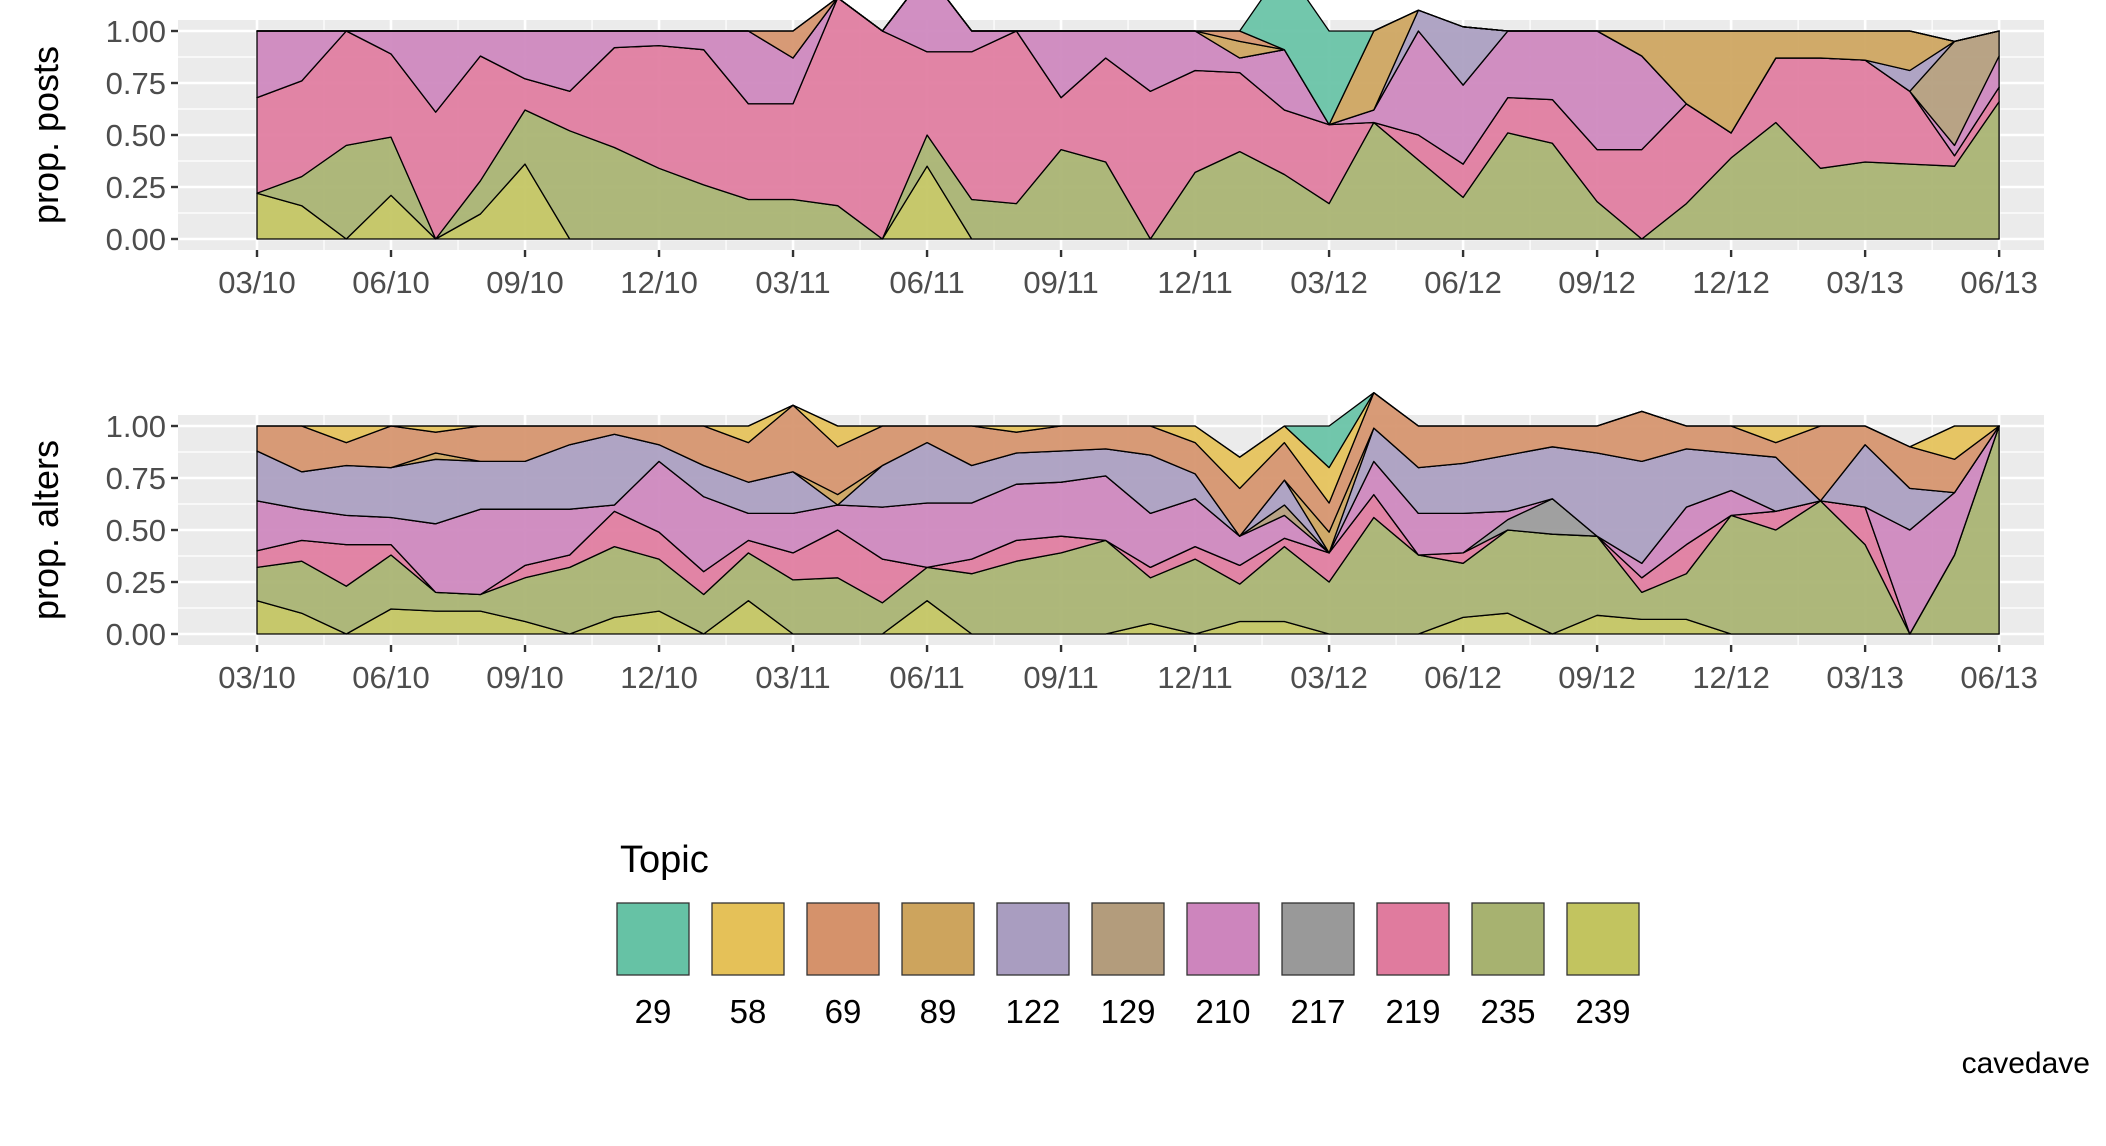 Image resolution: width=2106 pixels, height=1146 pixels. Describe the element at coordinates (653, 1011) in the screenshot. I see `legend-label: 29` at that location.